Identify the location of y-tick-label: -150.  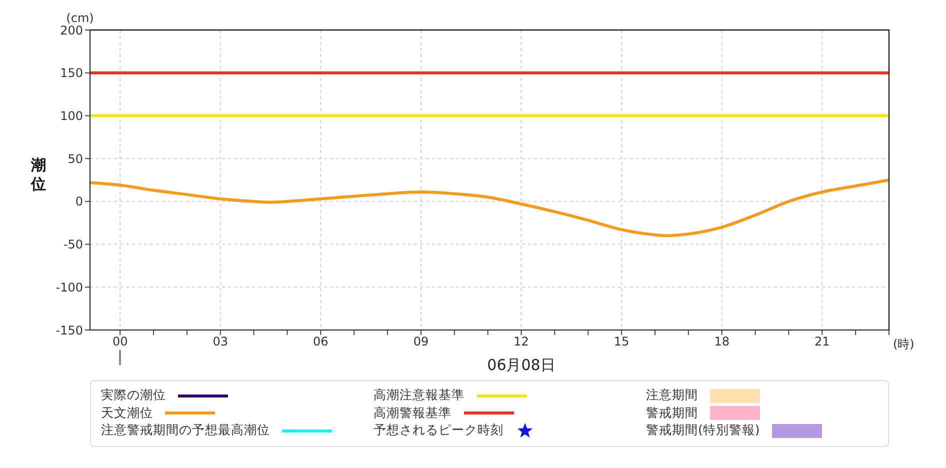
(69, 330).